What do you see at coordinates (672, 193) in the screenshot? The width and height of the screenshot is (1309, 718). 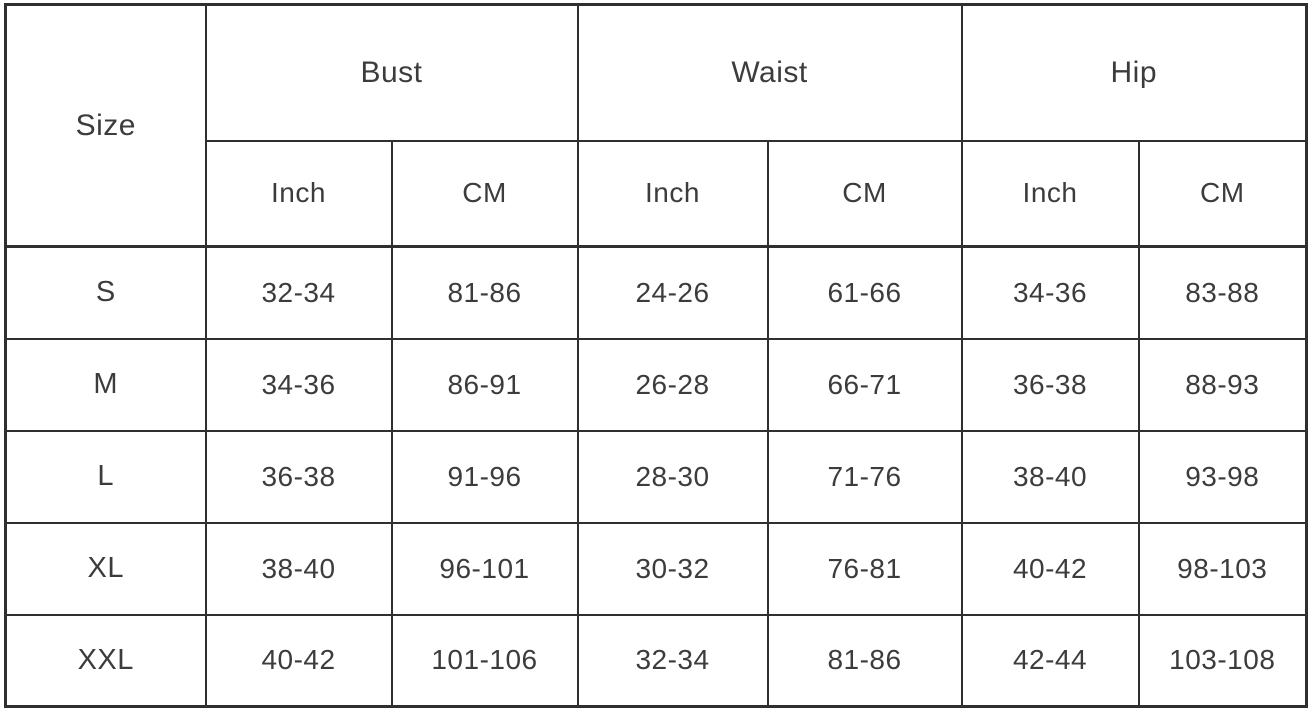 I see `header-waist-inch: Inch` at bounding box center [672, 193].